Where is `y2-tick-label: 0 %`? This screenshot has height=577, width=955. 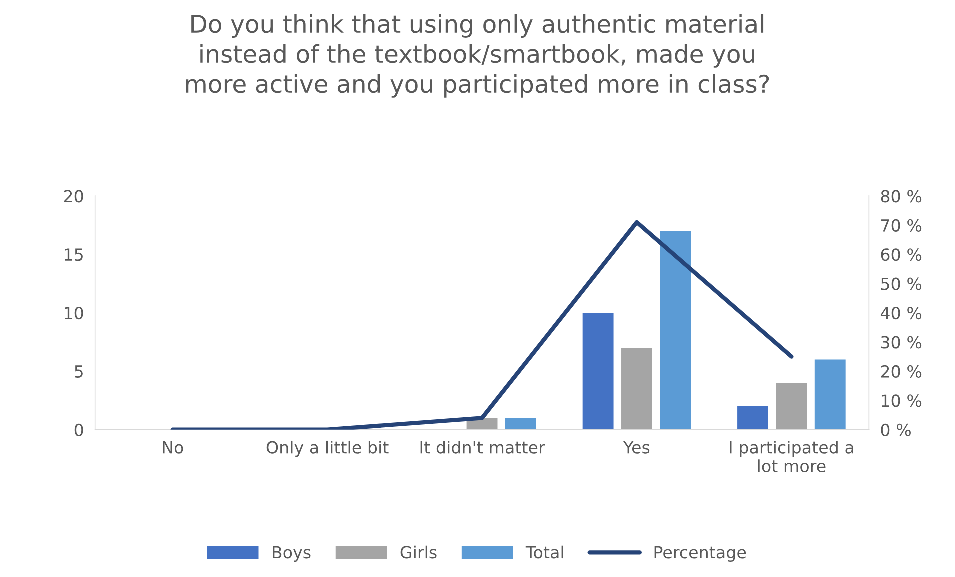 y2-tick-label: 0 % is located at coordinates (896, 430).